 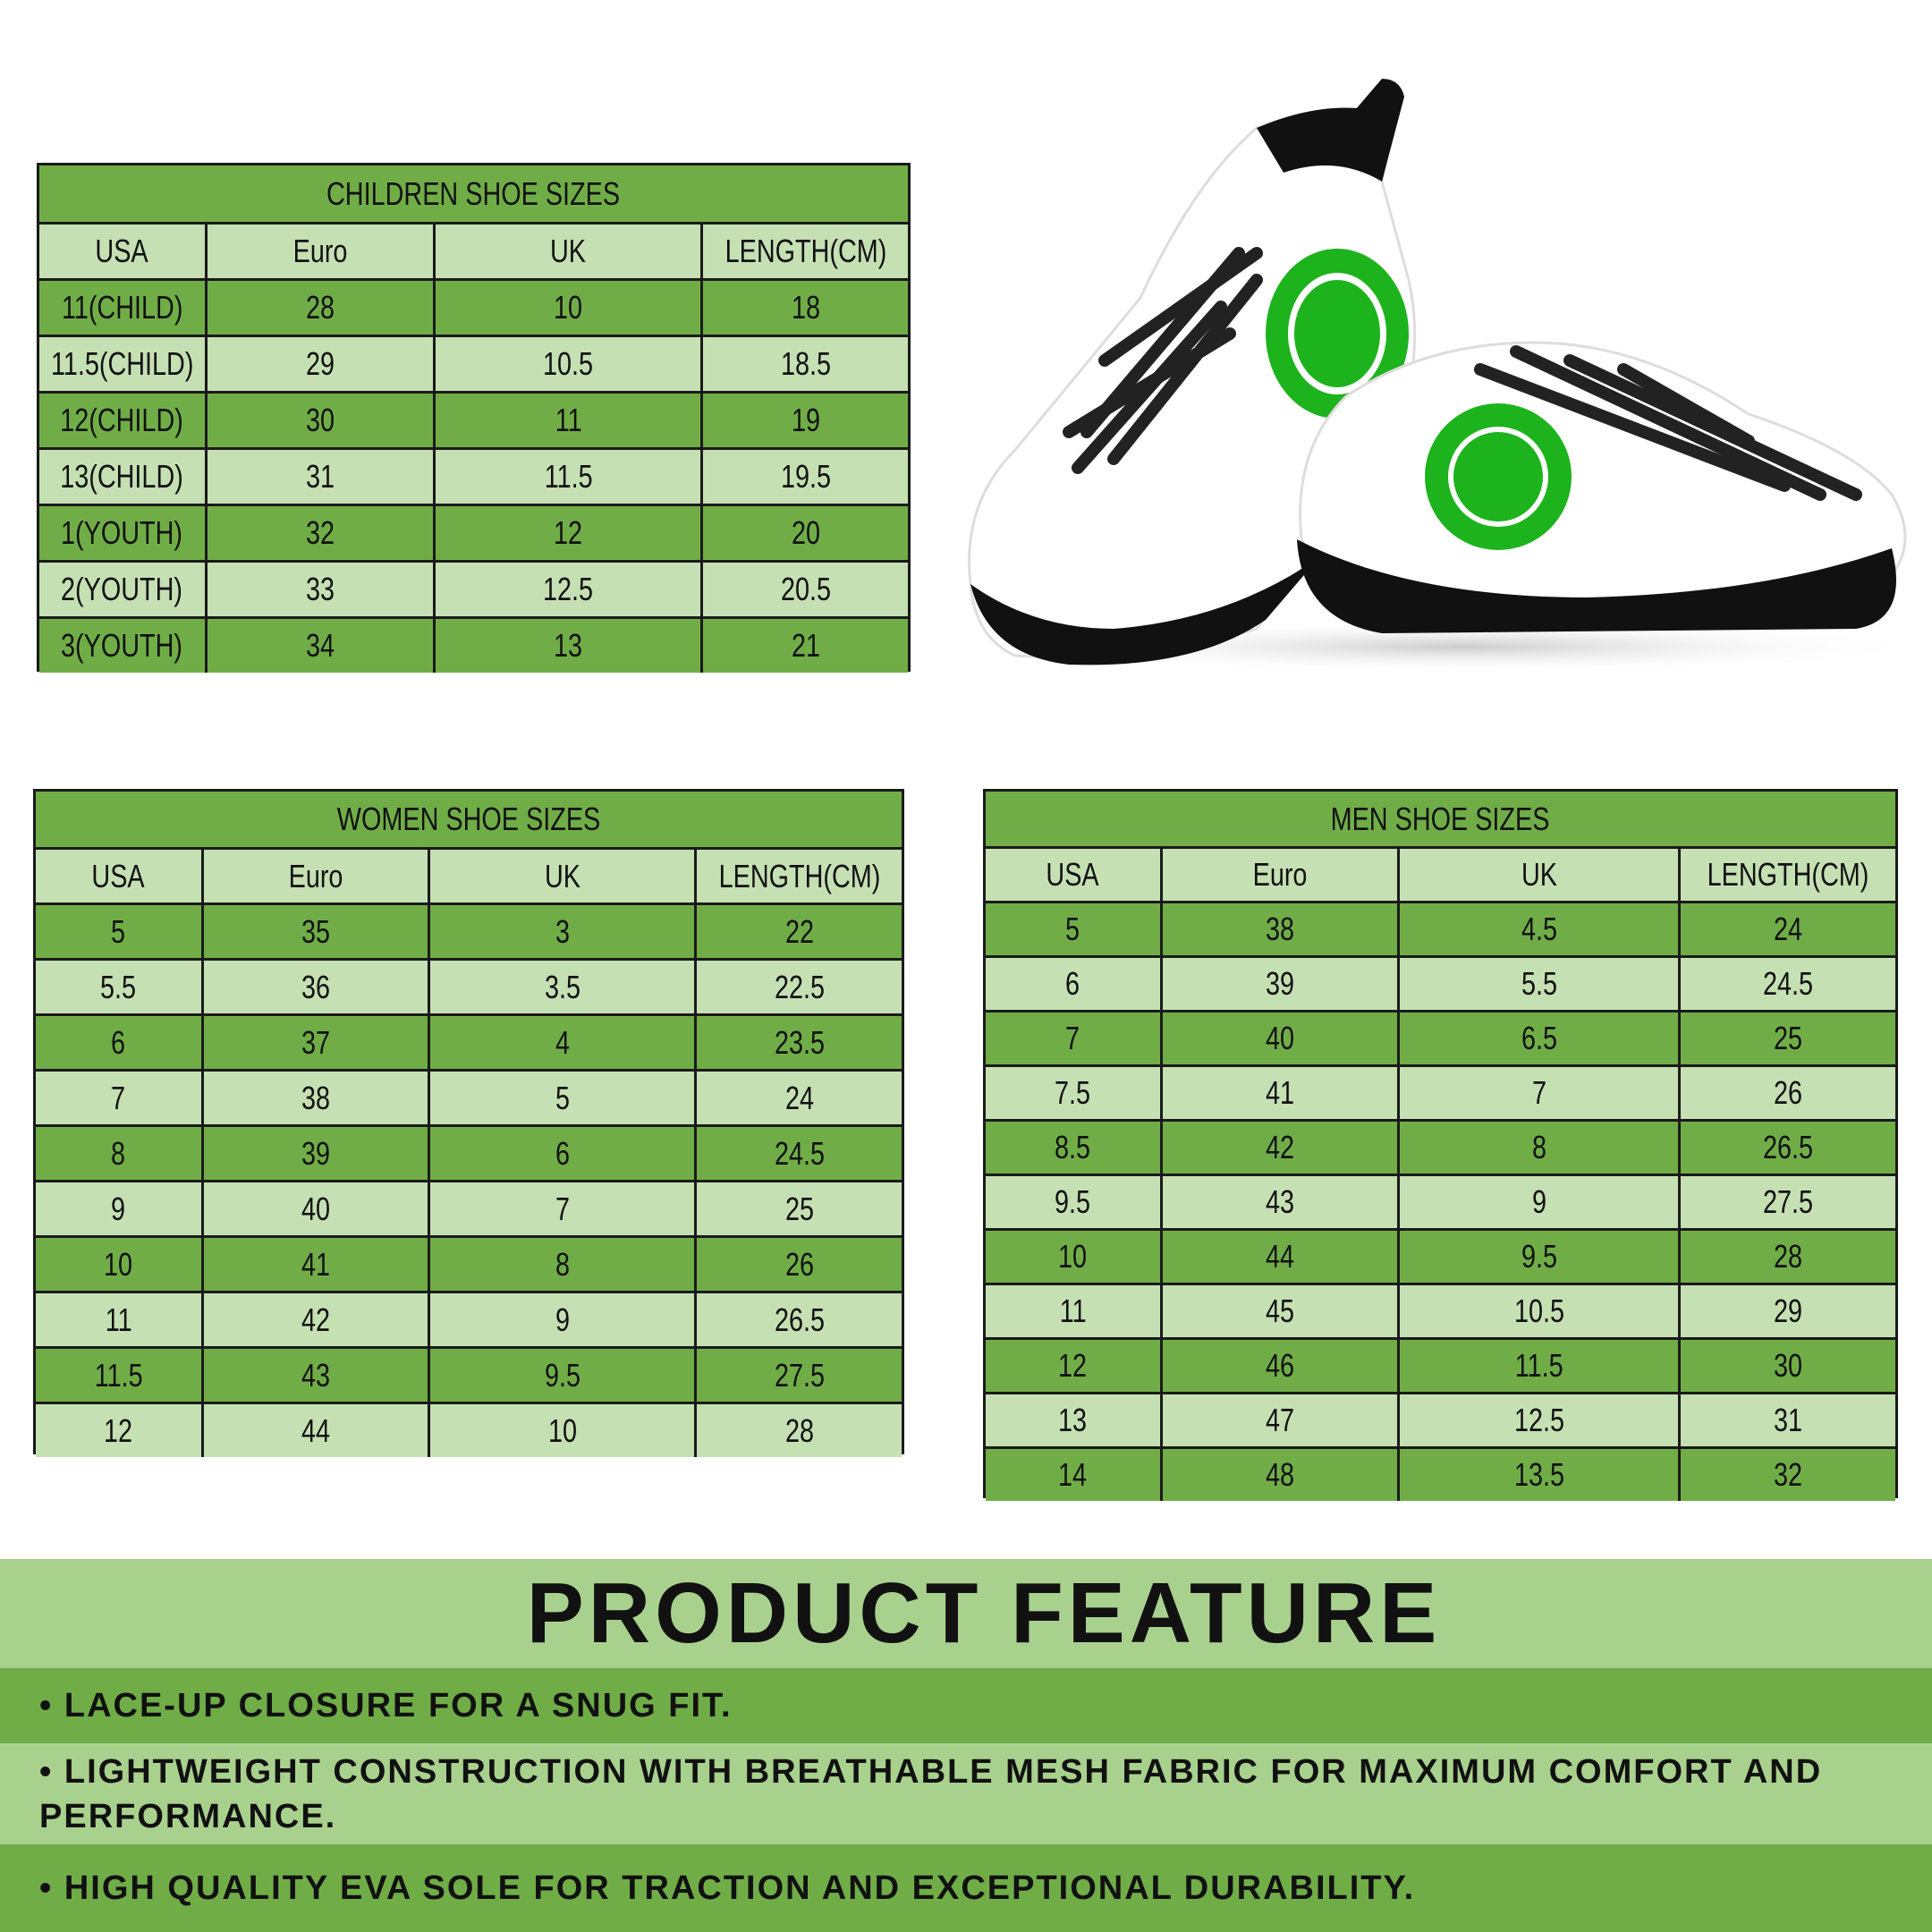 I want to click on cell-text: 10.5, so click(x=568, y=363).